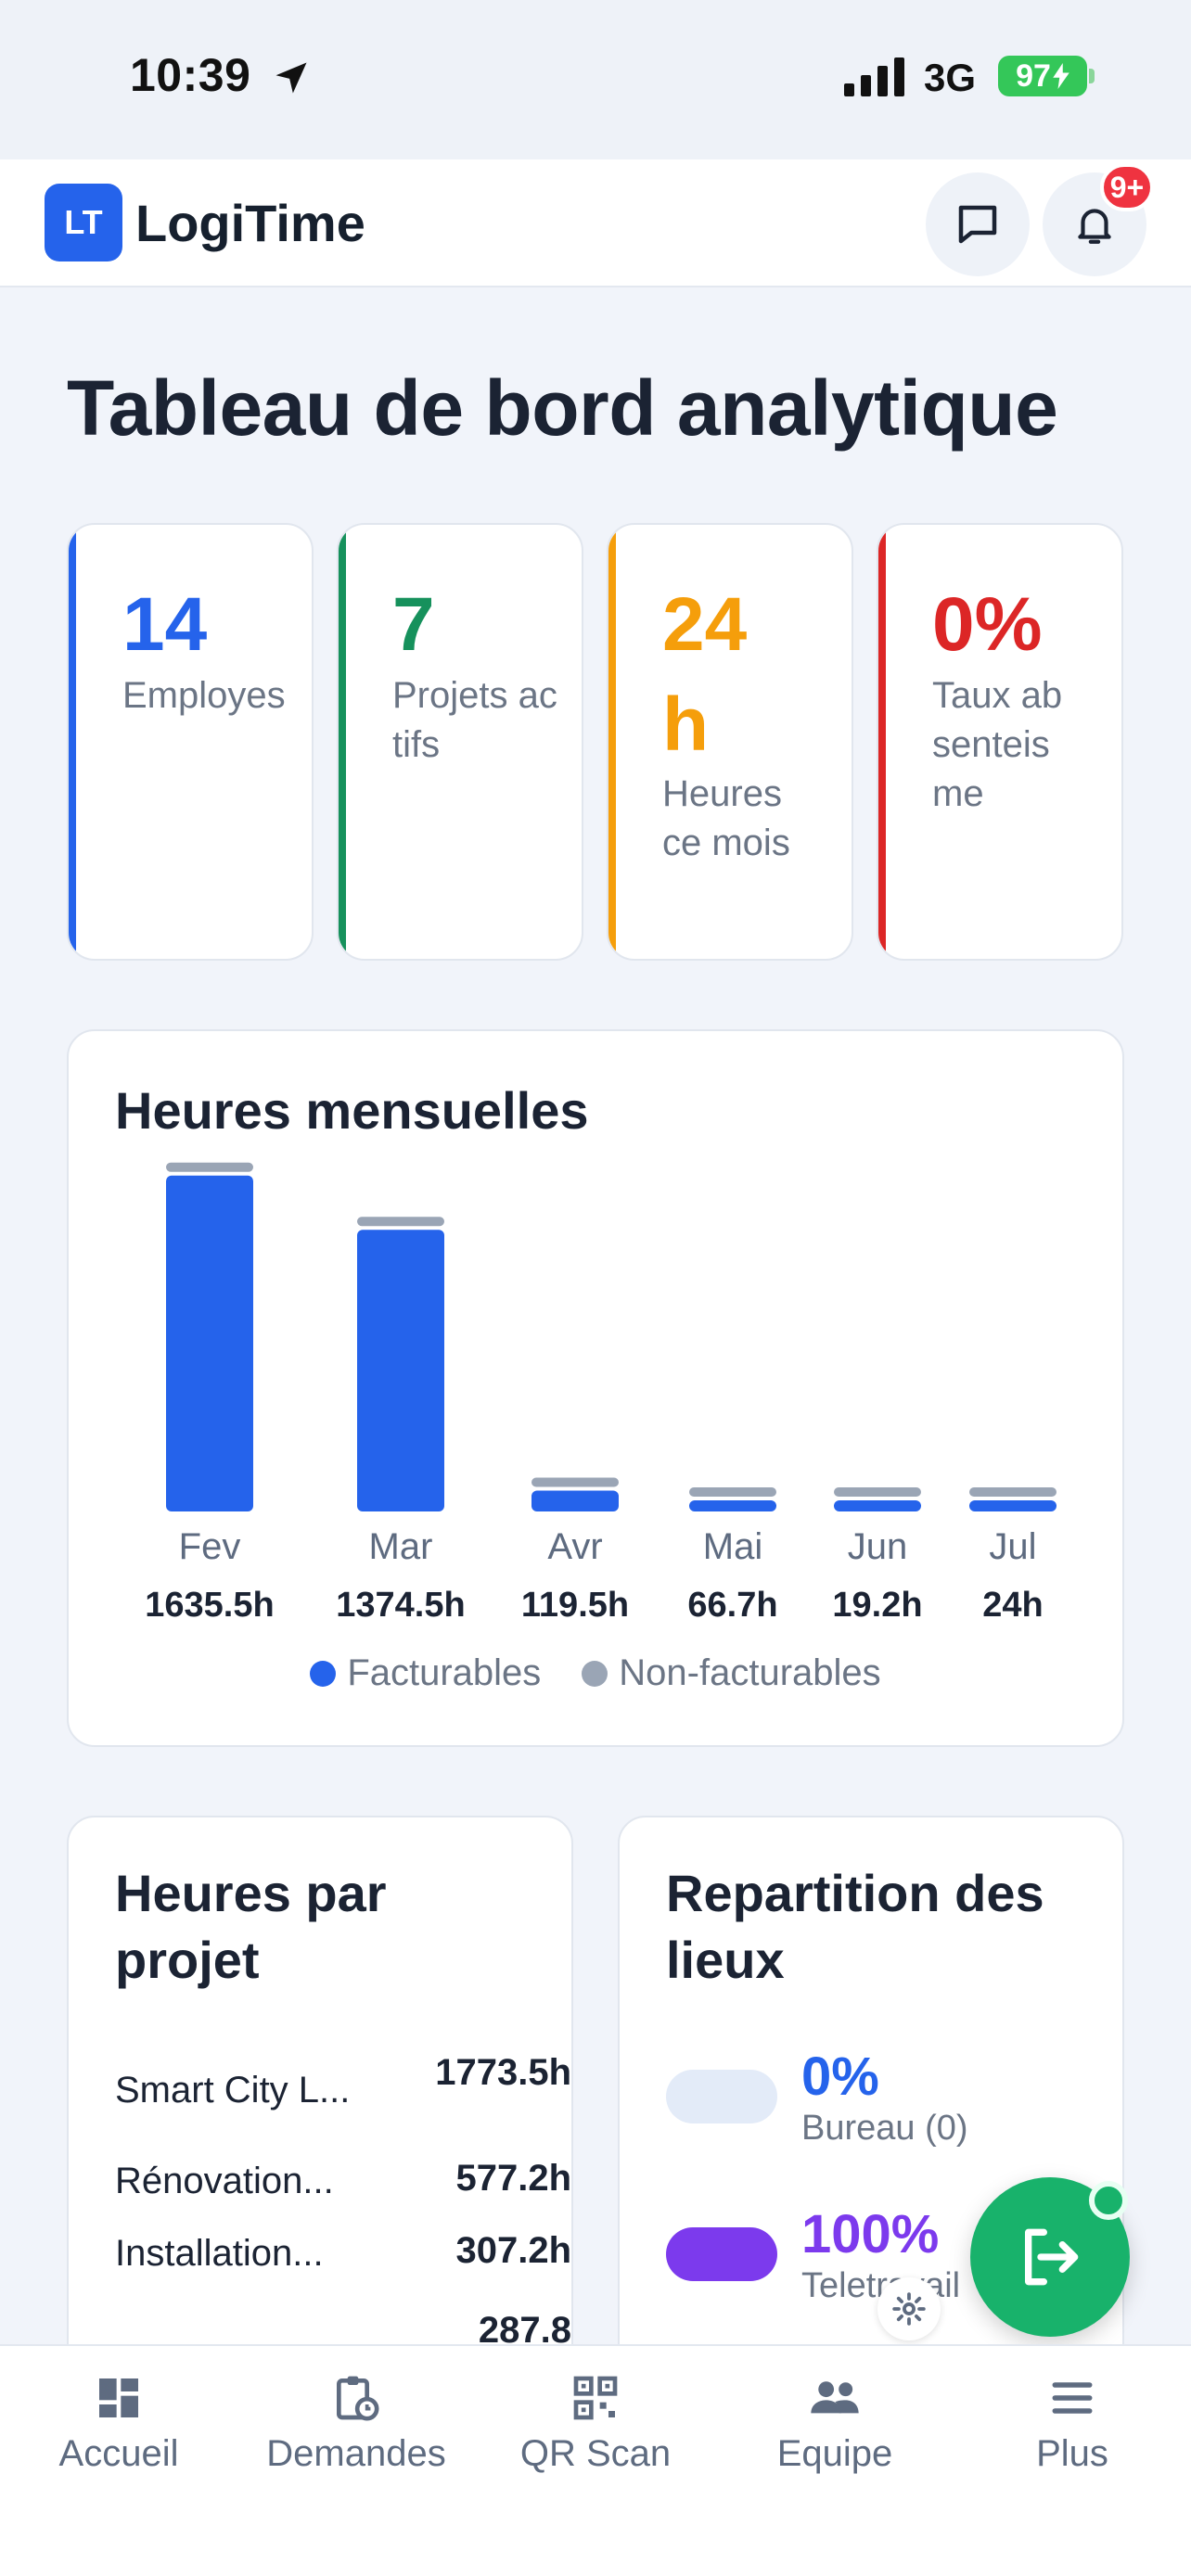  Describe the element at coordinates (251, 1927) in the screenshot. I see `card-title: Heures par projet` at that location.